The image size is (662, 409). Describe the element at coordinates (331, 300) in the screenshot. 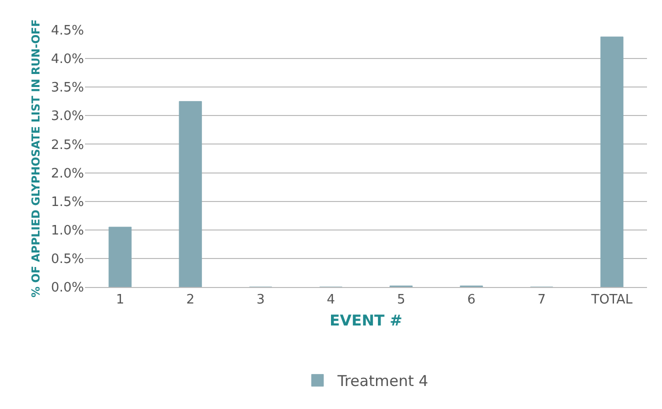

I see `x-tick-label: 4` at that location.